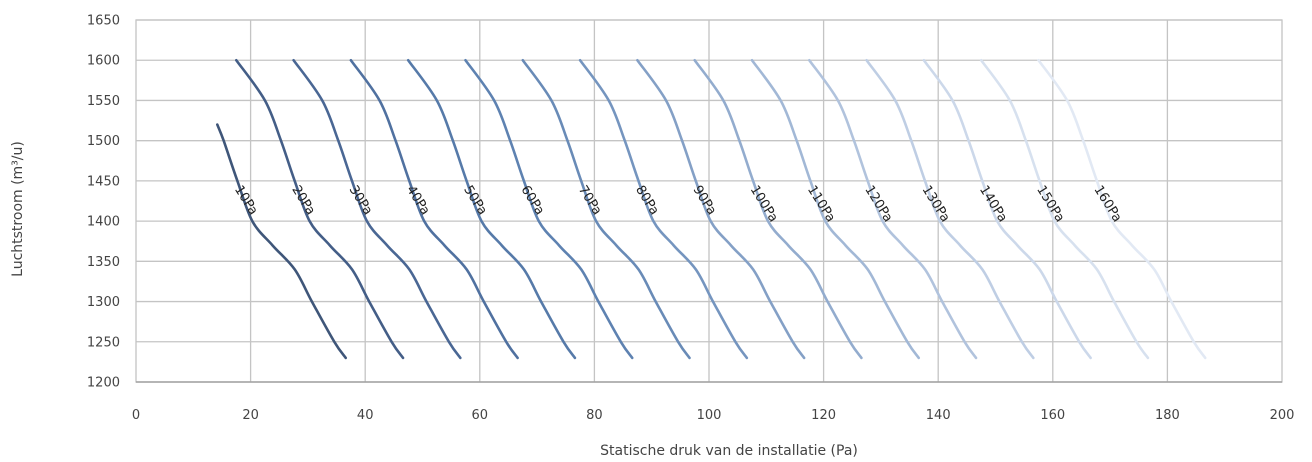 The height and width of the screenshot is (462, 1312). Describe the element at coordinates (764, 204) in the screenshot. I see `curve-label-100pa: 100Pa` at that location.